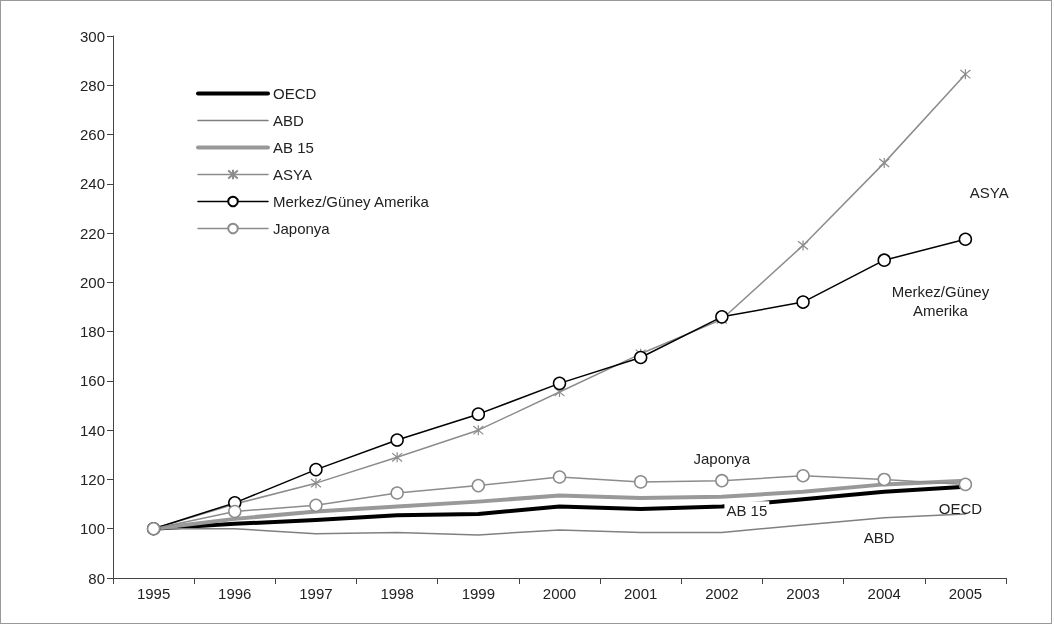 The image size is (1054, 626). Describe the element at coordinates (92, 233) in the screenshot. I see `y-tick-label: 220` at that location.